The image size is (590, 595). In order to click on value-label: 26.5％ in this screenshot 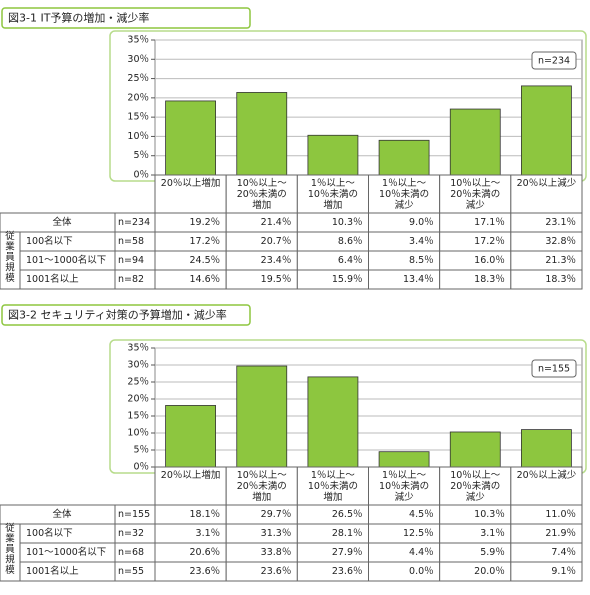, I will do `click(347, 514)`.